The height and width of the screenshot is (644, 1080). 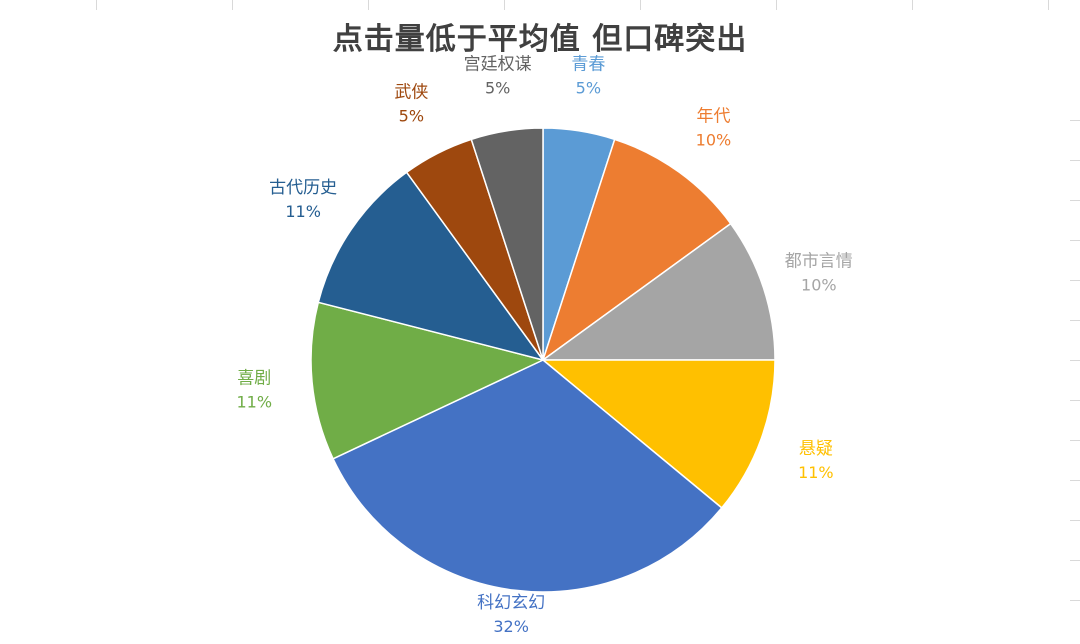 I want to click on slice-label: 都市言情 10%, so click(x=819, y=272).